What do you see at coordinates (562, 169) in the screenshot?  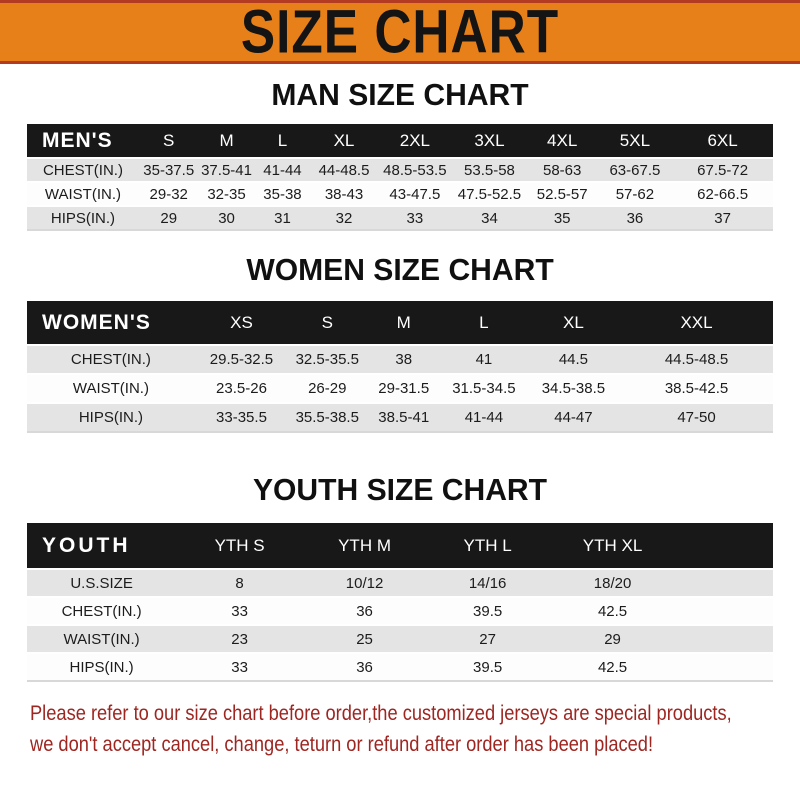 I see `table-cell: 58-63` at bounding box center [562, 169].